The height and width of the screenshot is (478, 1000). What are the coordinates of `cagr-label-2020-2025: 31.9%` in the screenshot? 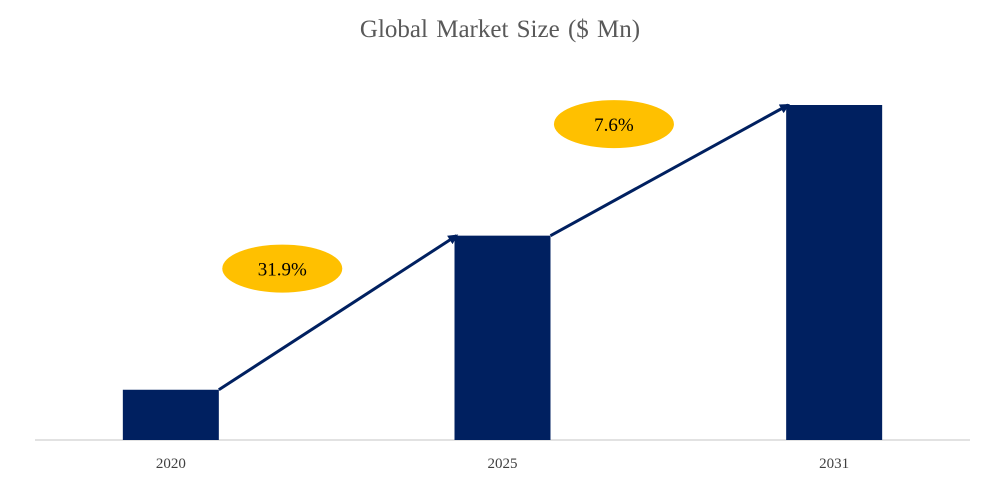 It's located at (282, 270).